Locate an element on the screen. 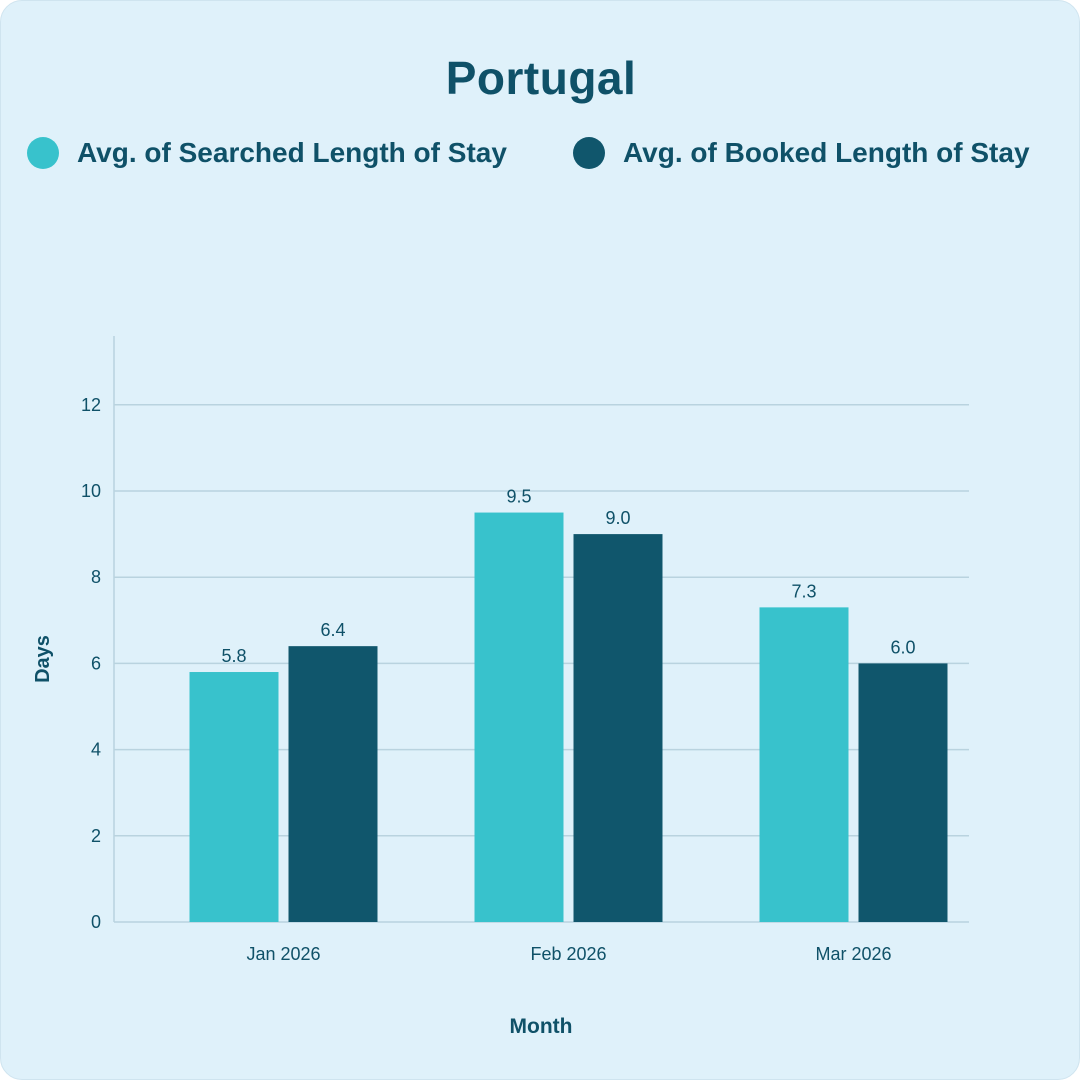 Image resolution: width=1080 pixels, height=1080 pixels. bar-booked-feb-2026 is located at coordinates (618, 728).